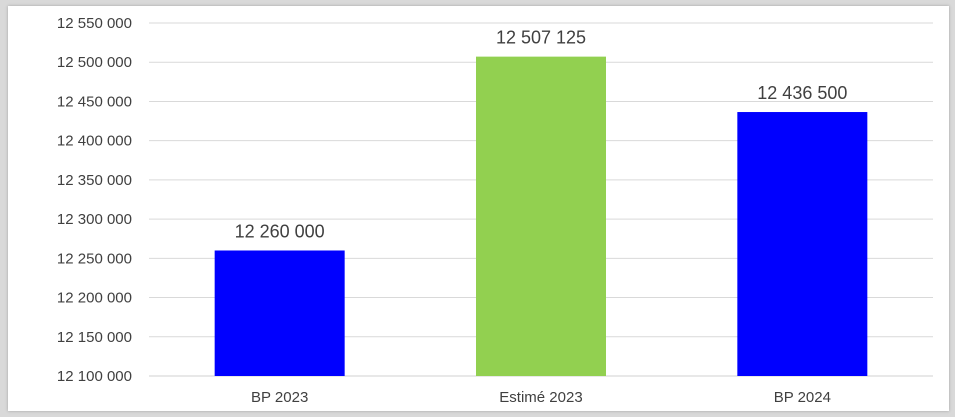  Describe the element at coordinates (94, 62) in the screenshot. I see `y-tick-label: 12 500 000` at that location.